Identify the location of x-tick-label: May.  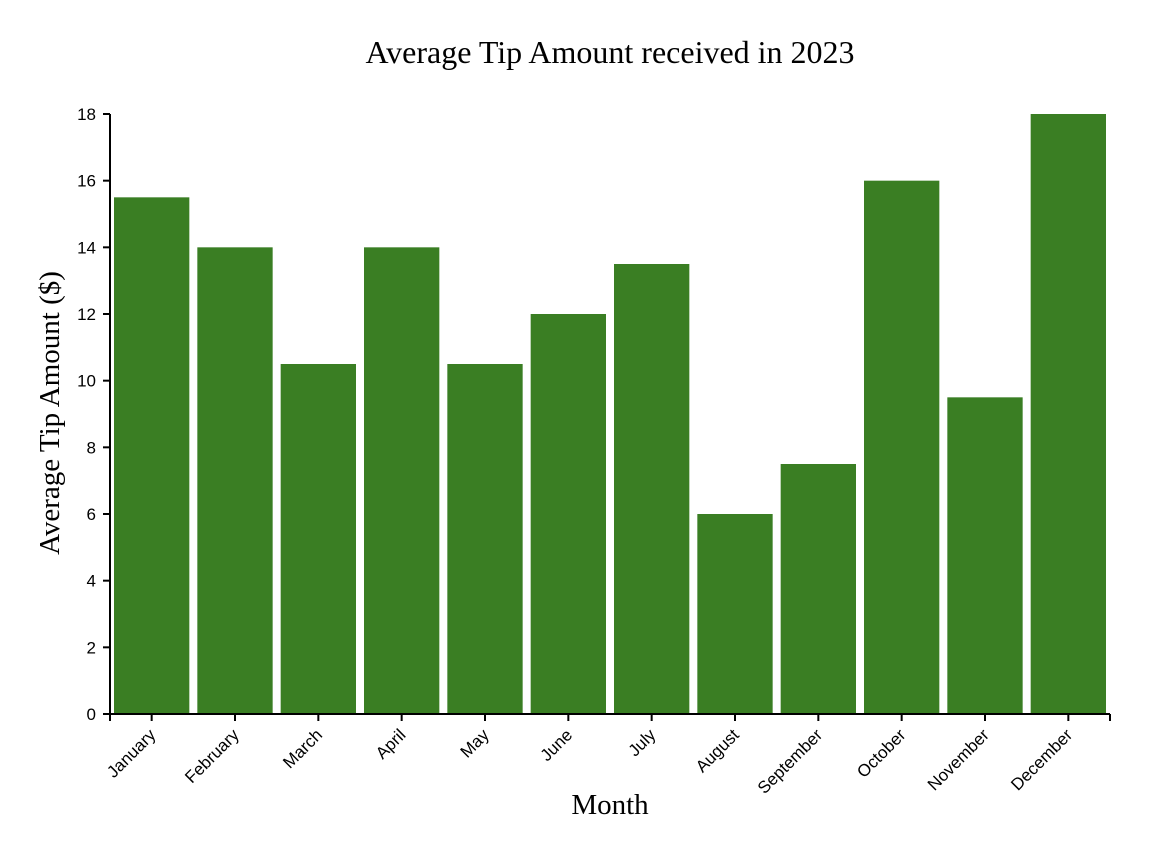
(475, 743).